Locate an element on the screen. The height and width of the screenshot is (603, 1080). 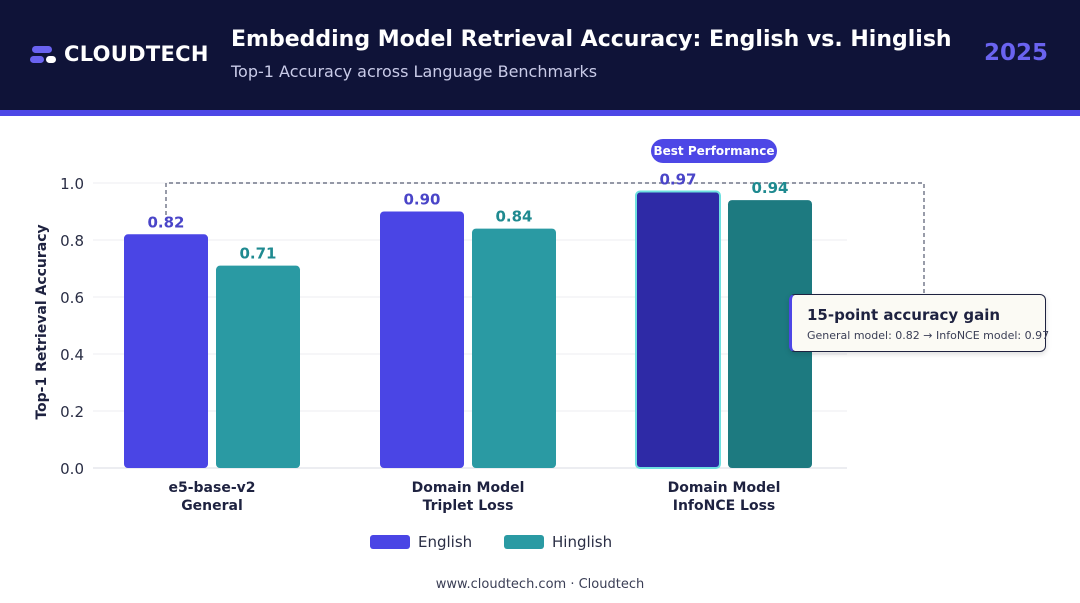
cloud-logo-icon is located at coordinates (43, 54).